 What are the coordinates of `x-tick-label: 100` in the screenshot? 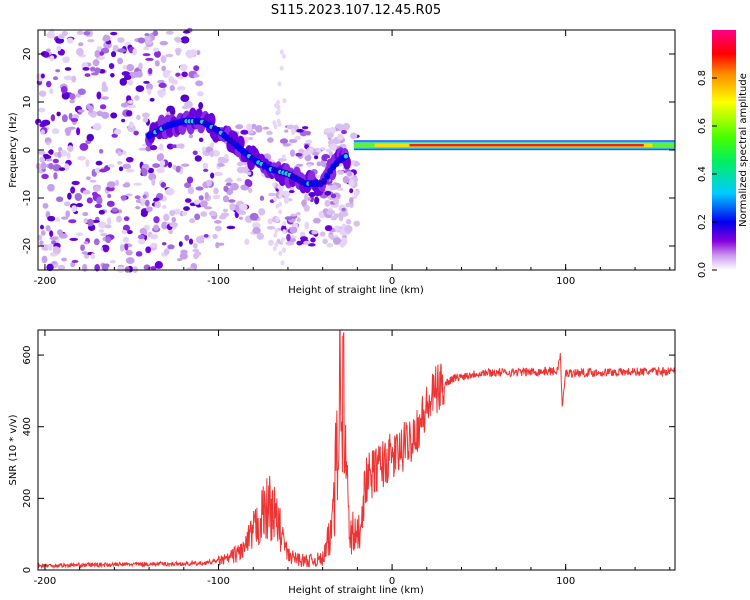 It's located at (565, 281).